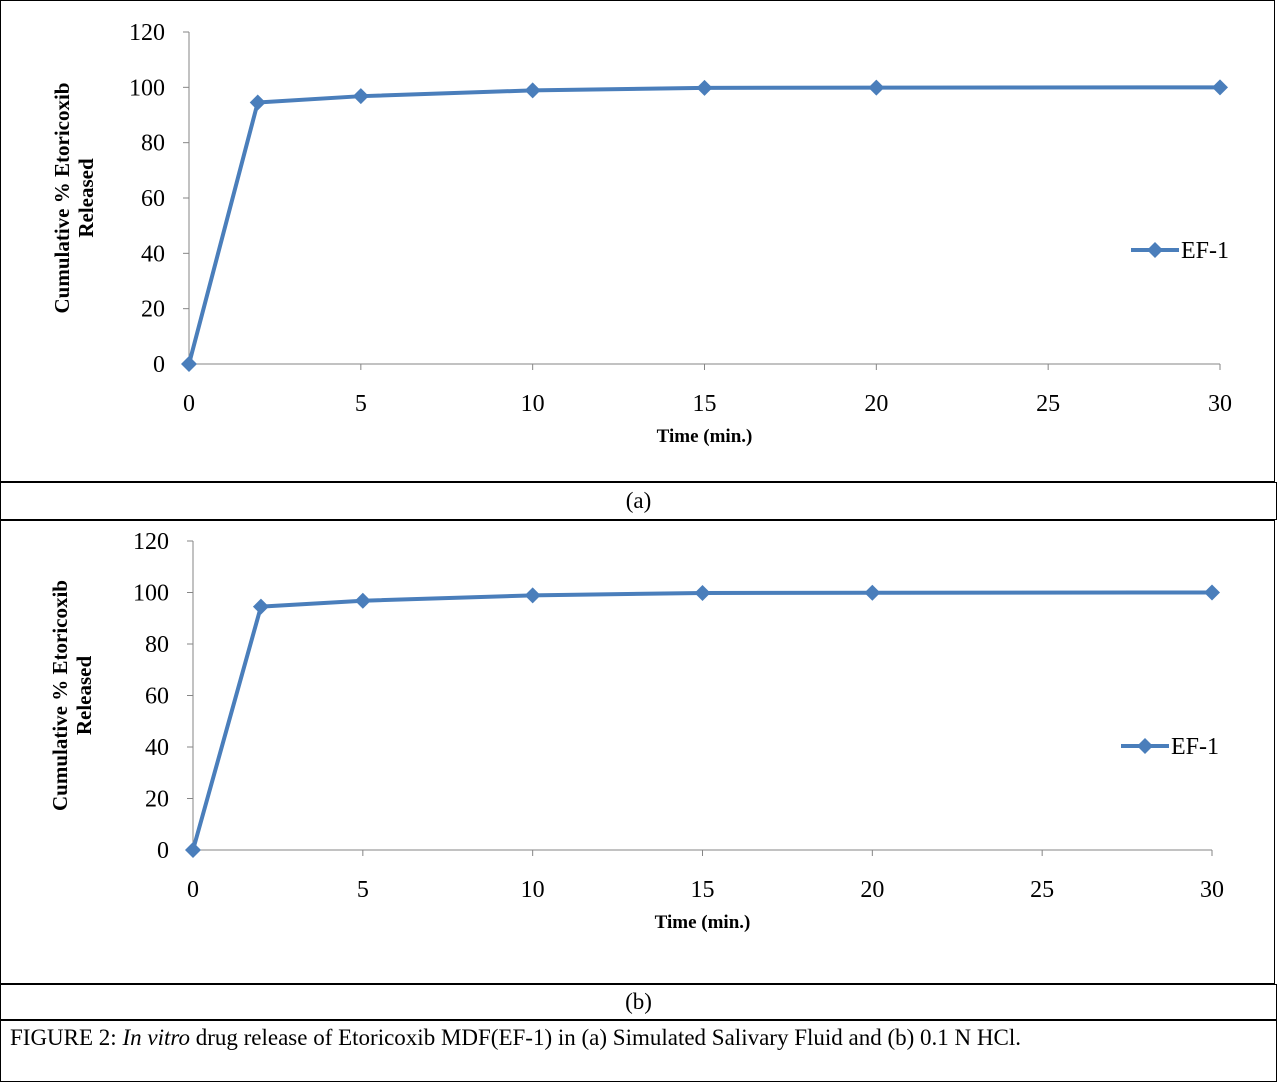  What do you see at coordinates (638, 501) in the screenshot?
I see `panel-label-a: (a)` at bounding box center [638, 501].